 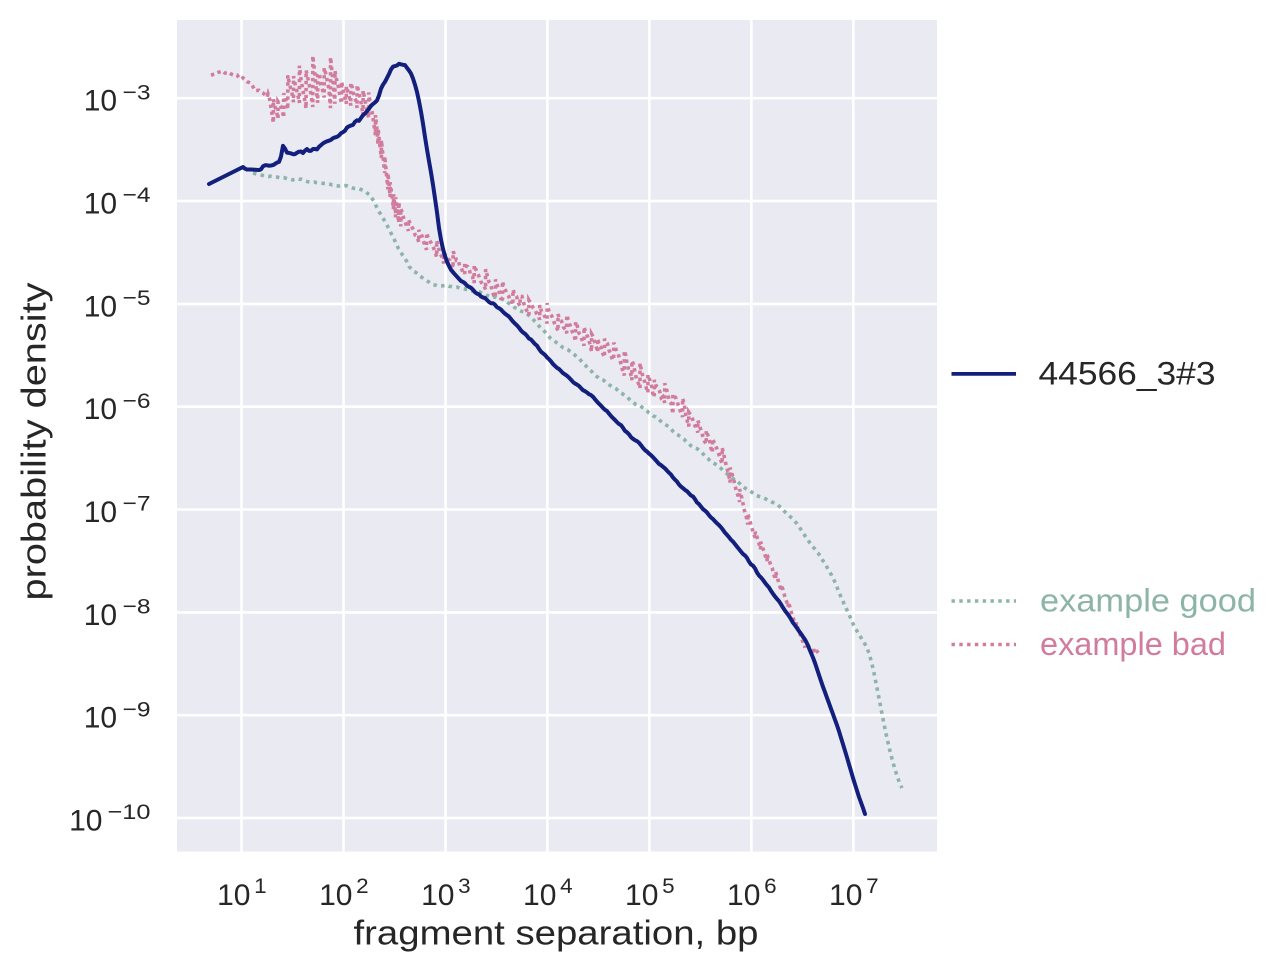 I want to click on svg-text: −9, so click(x=137, y=709).